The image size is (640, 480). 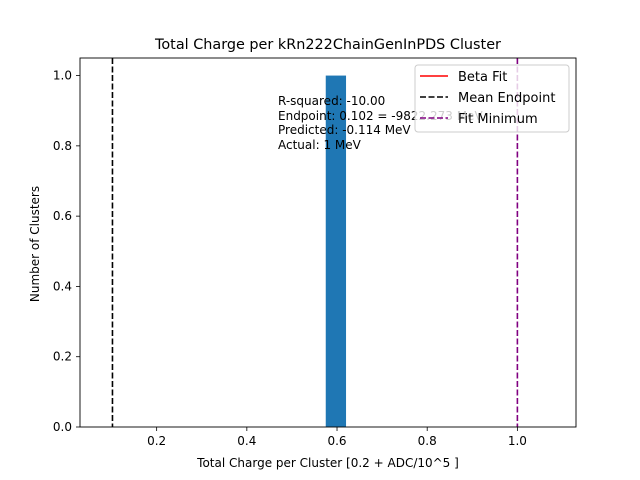 What do you see at coordinates (482, 77) in the screenshot?
I see `legend-label: Beta Fit` at bounding box center [482, 77].